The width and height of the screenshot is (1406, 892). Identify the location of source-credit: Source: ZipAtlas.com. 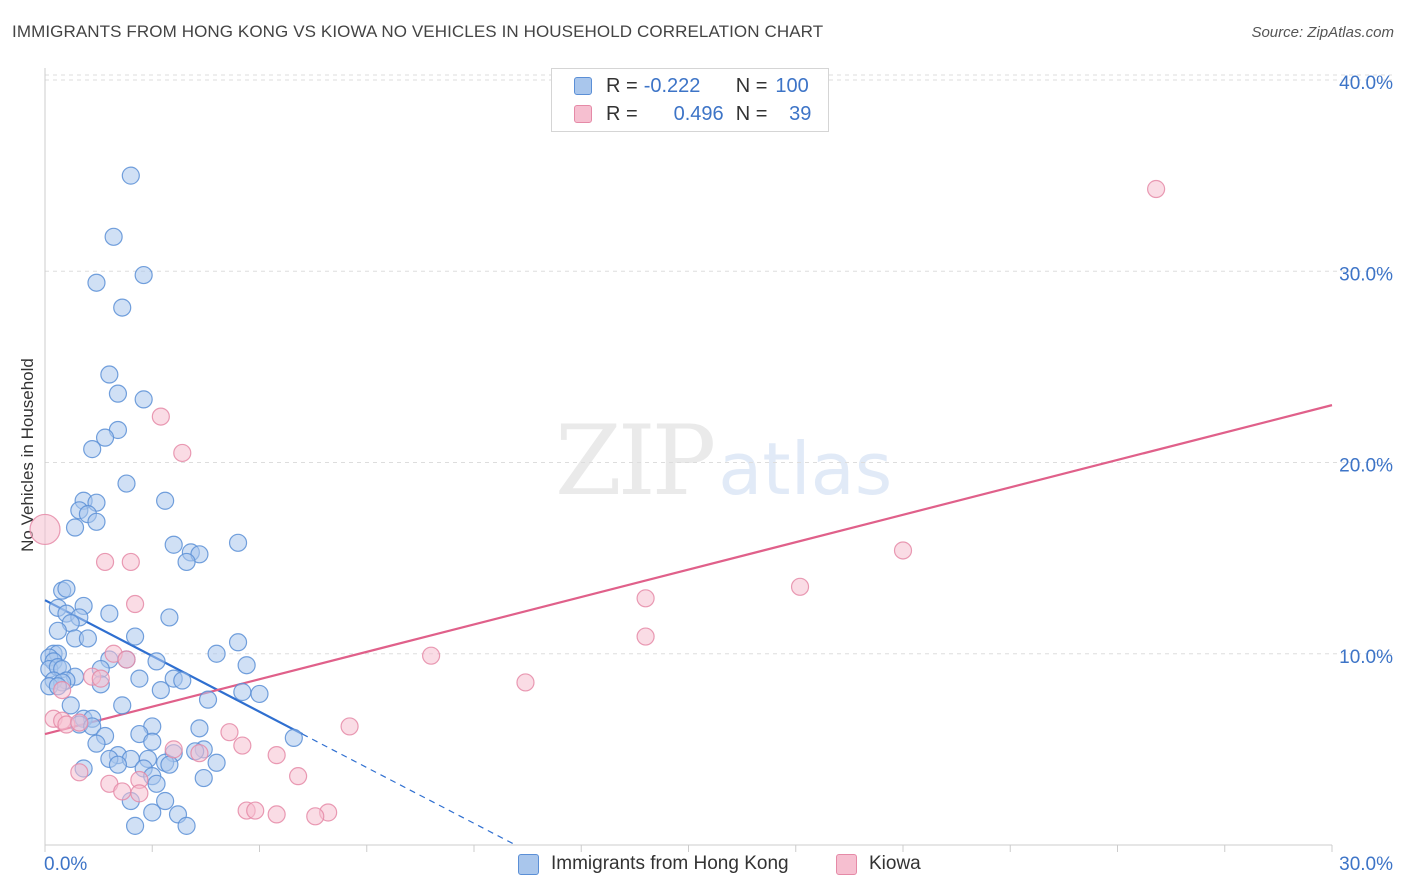
(1322, 32).